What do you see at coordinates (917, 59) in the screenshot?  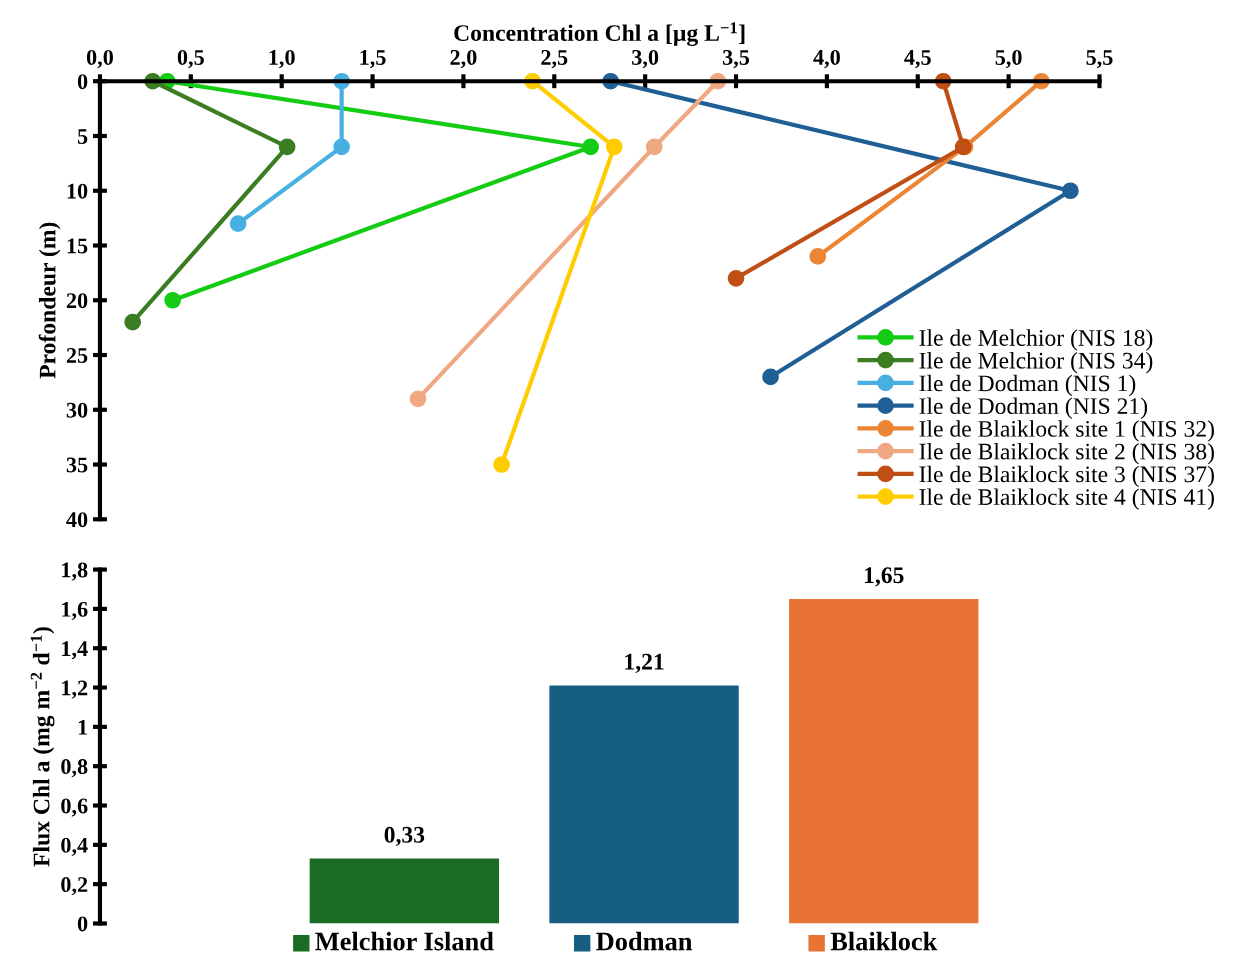 I see `x-tick-label: 4,5` at bounding box center [917, 59].